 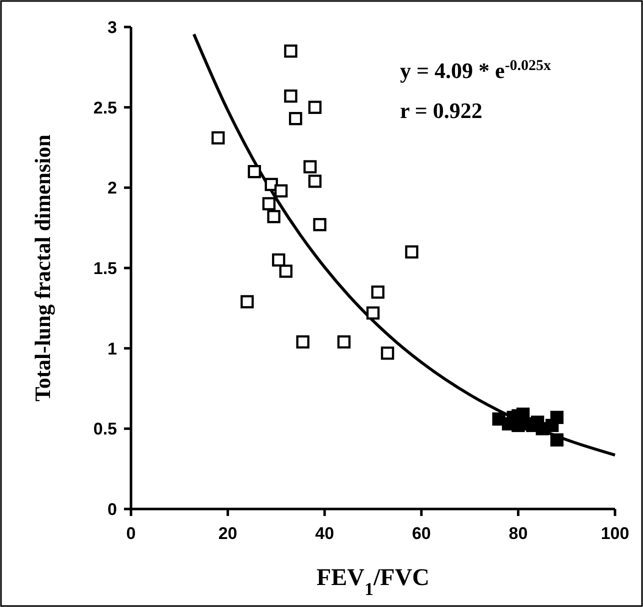 What do you see at coordinates (373, 582) in the screenshot?
I see `x-axis-title: FEV$_{1}$/FVC` at bounding box center [373, 582].